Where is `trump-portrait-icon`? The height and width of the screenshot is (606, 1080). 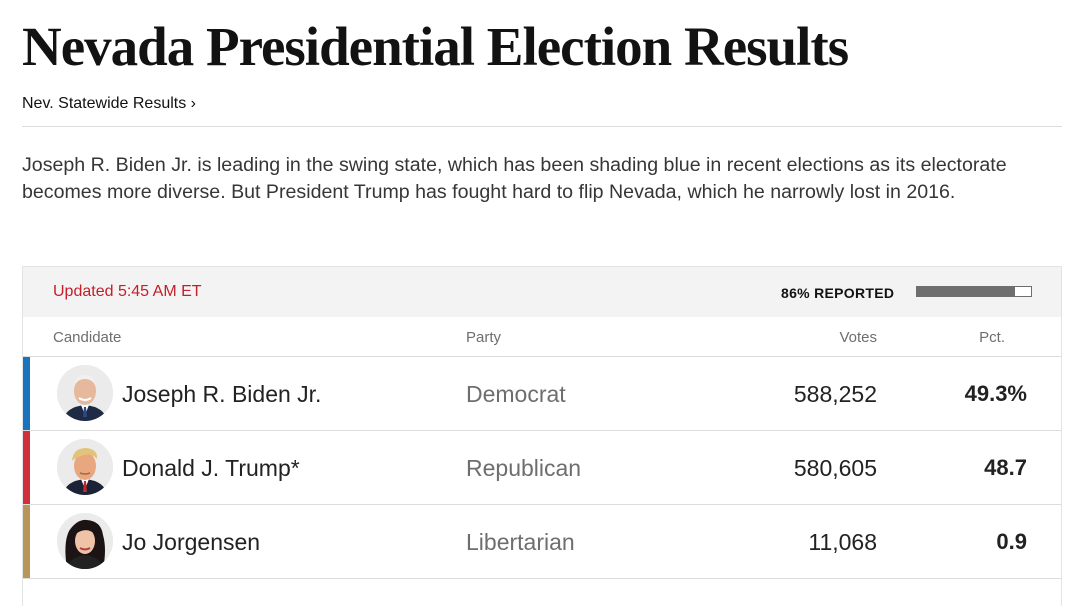
trump-portrait-icon is located at coordinates (85, 467).